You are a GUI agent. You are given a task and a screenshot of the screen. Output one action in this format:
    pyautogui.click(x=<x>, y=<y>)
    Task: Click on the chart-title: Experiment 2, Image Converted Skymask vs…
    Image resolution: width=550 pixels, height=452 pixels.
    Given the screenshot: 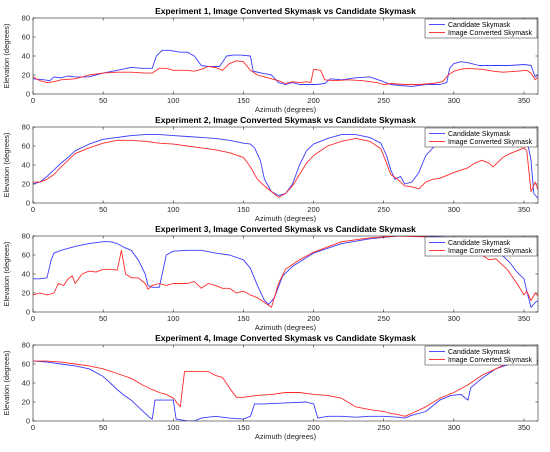 What is the action you would take?
    pyautogui.click(x=285, y=120)
    